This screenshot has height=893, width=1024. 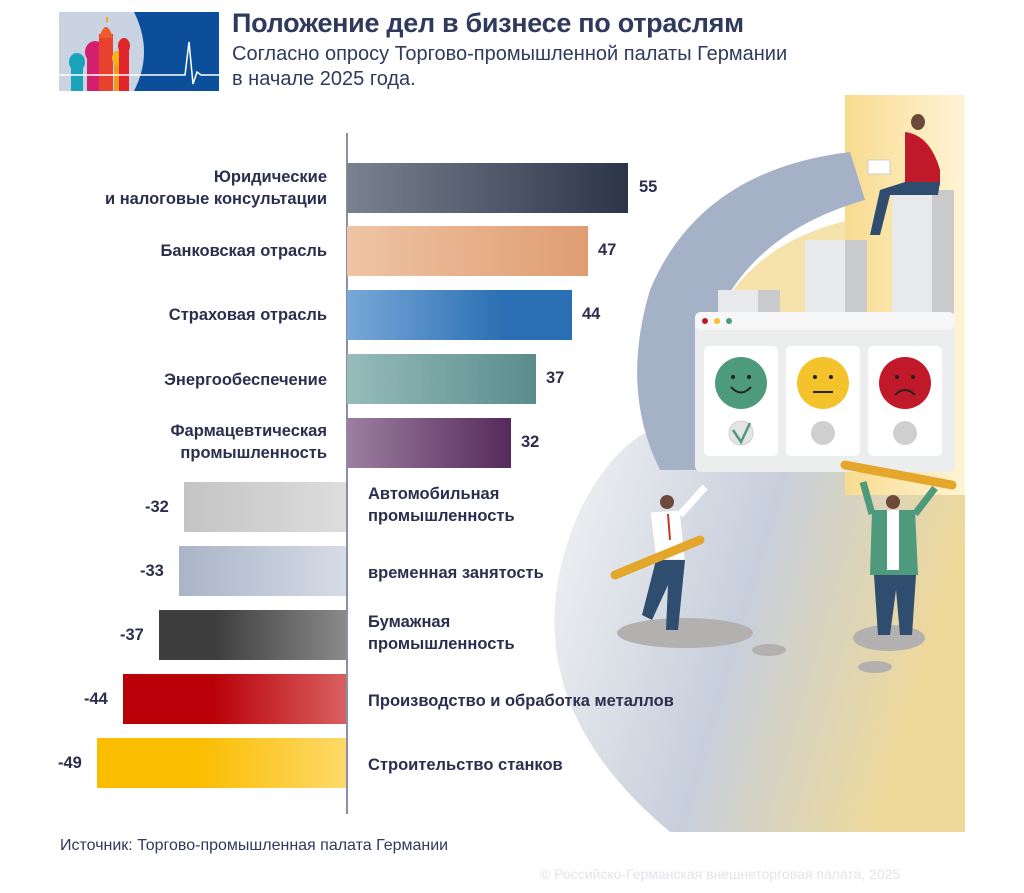 What do you see at coordinates (521, 701) in the screenshot?
I see `category-label: Производство и обработка металлов` at bounding box center [521, 701].